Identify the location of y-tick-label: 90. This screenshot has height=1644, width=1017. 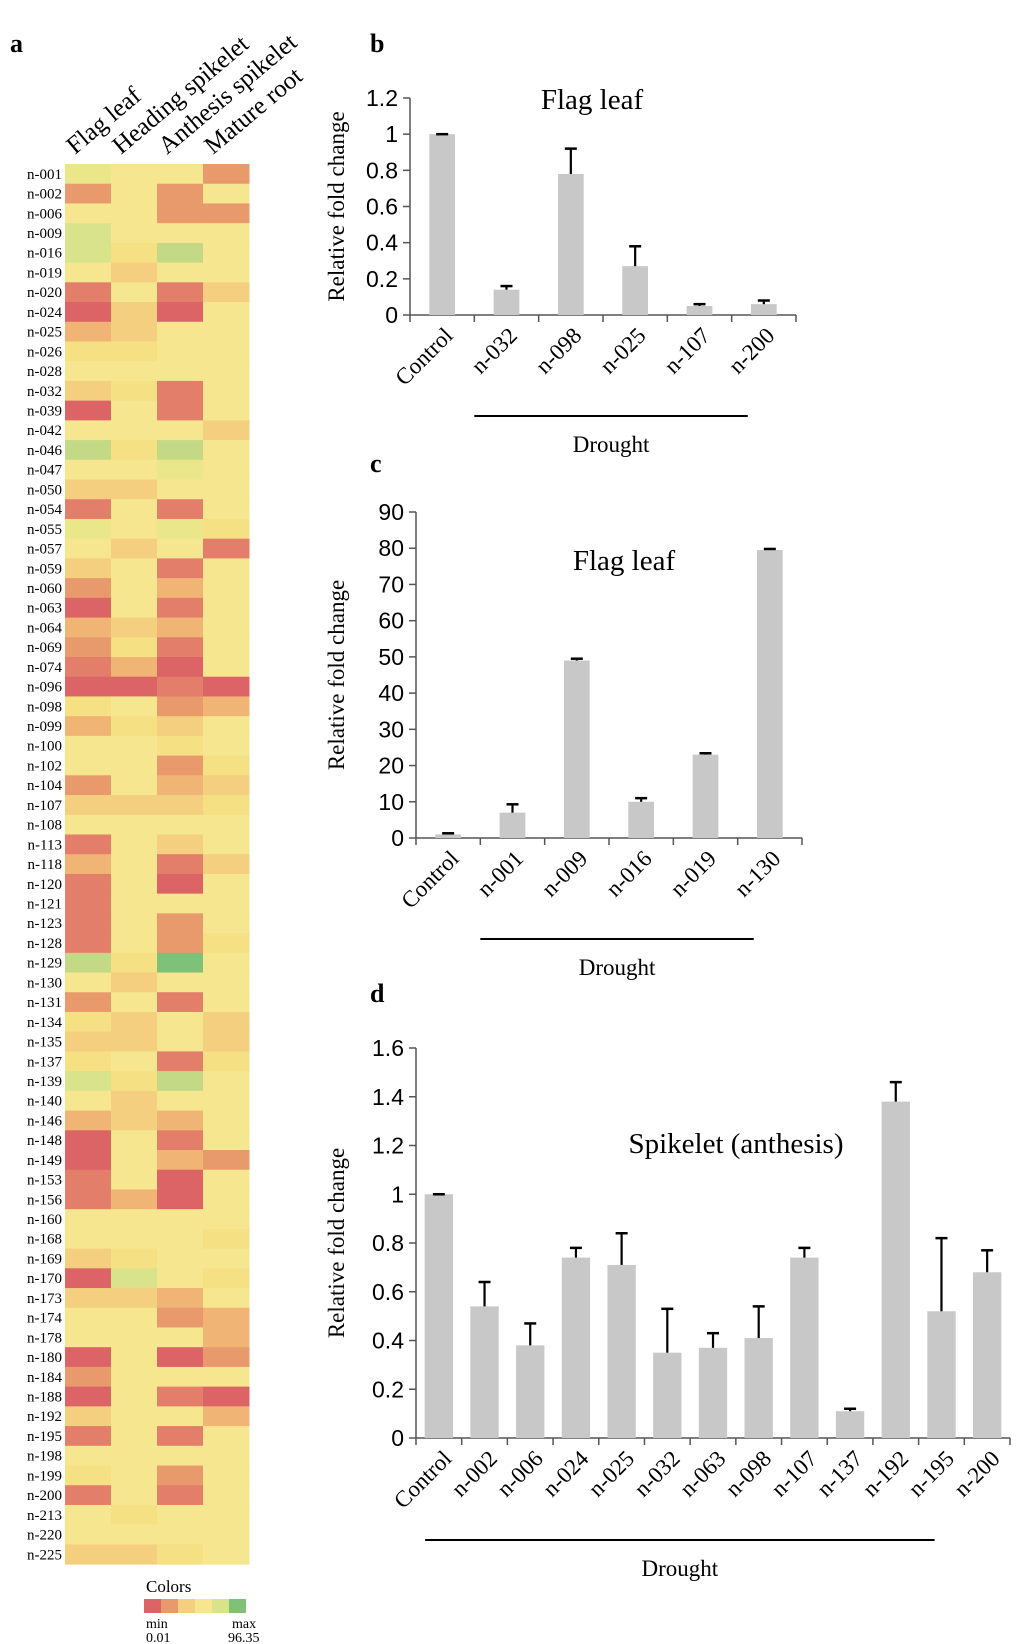
(391, 512).